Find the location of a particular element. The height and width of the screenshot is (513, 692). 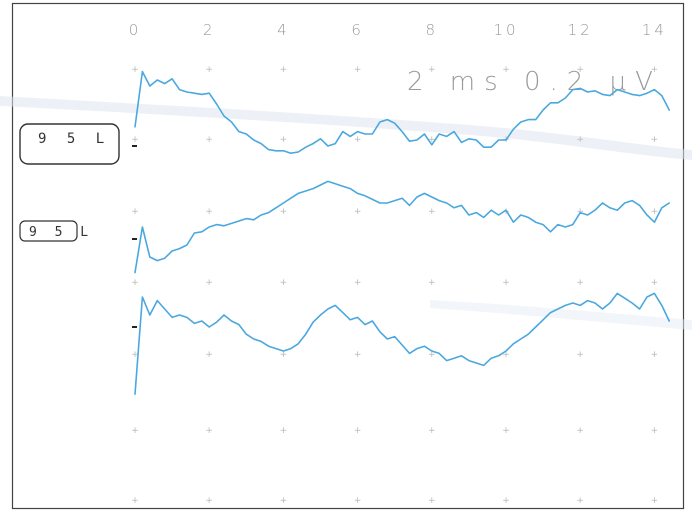

trace-label-box-2: 9 5 L is located at coordinates (56, 231).